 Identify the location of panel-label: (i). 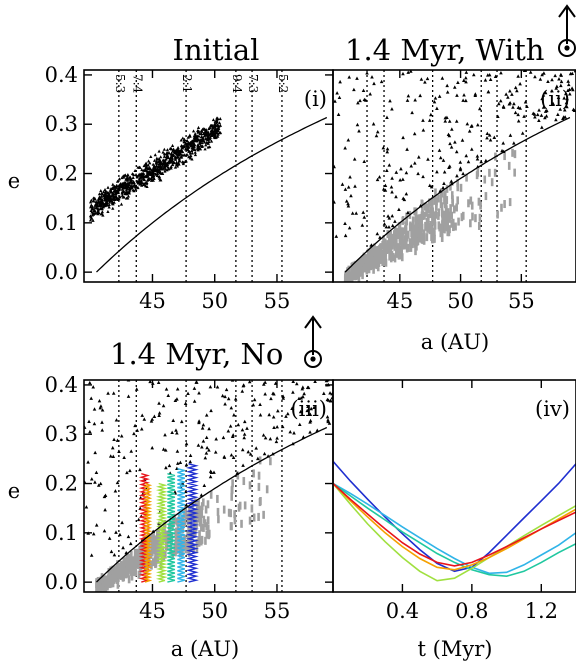
(315, 99).